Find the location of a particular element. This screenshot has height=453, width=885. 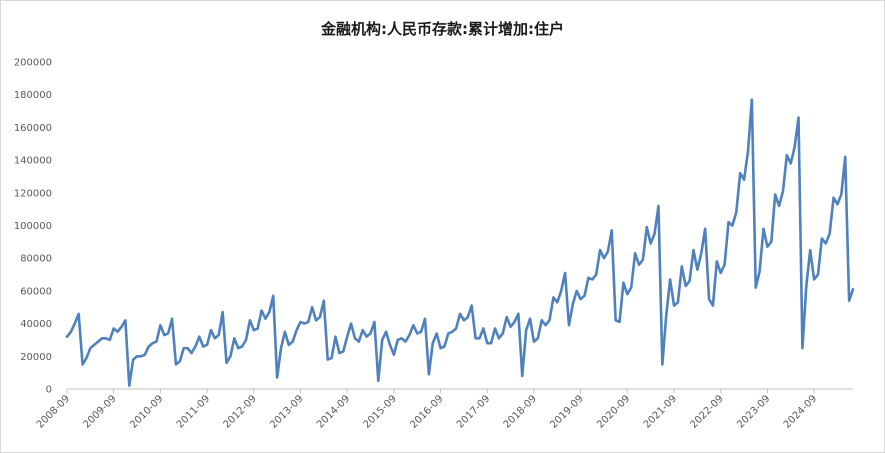

x-tick-label: 2021-09 is located at coordinates (660, 411).